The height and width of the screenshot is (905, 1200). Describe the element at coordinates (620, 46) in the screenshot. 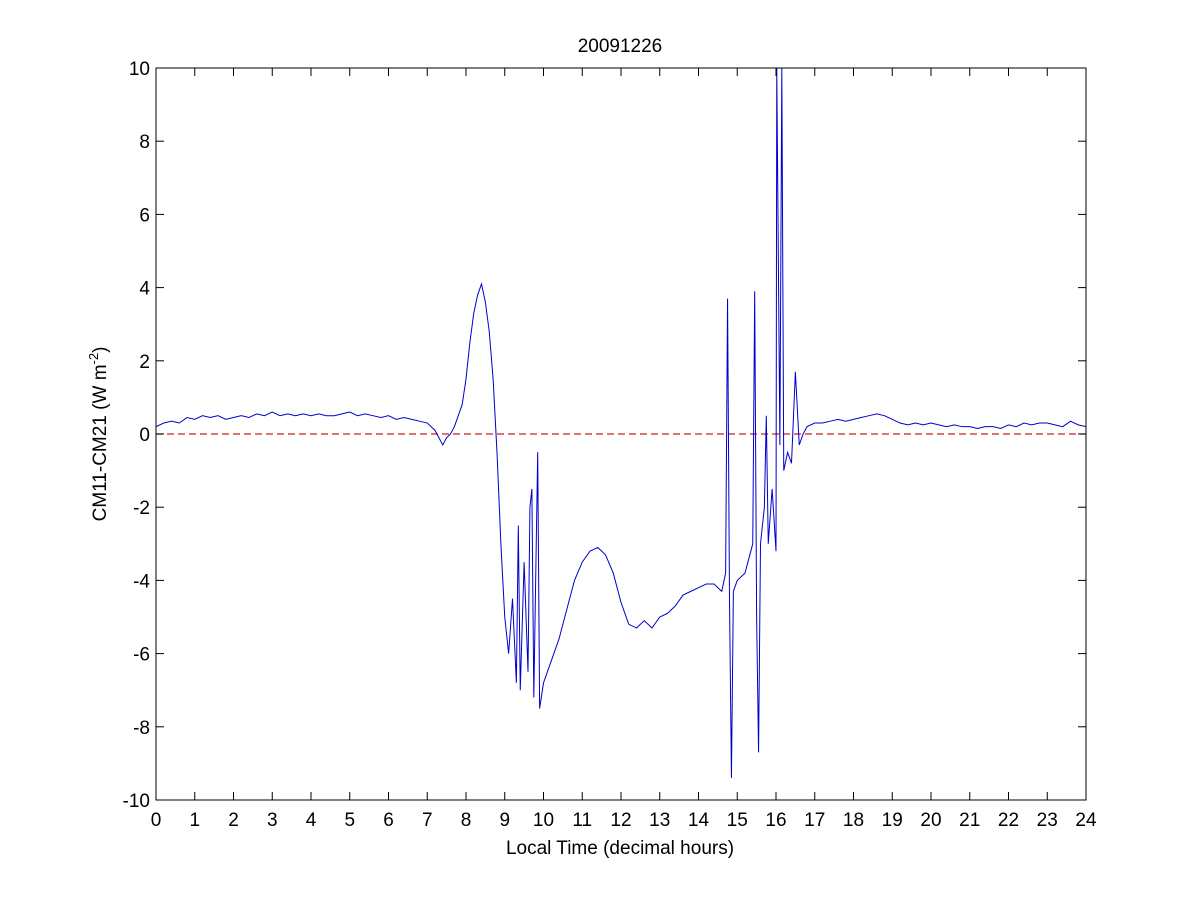

I see `chart-title: 20091226` at that location.